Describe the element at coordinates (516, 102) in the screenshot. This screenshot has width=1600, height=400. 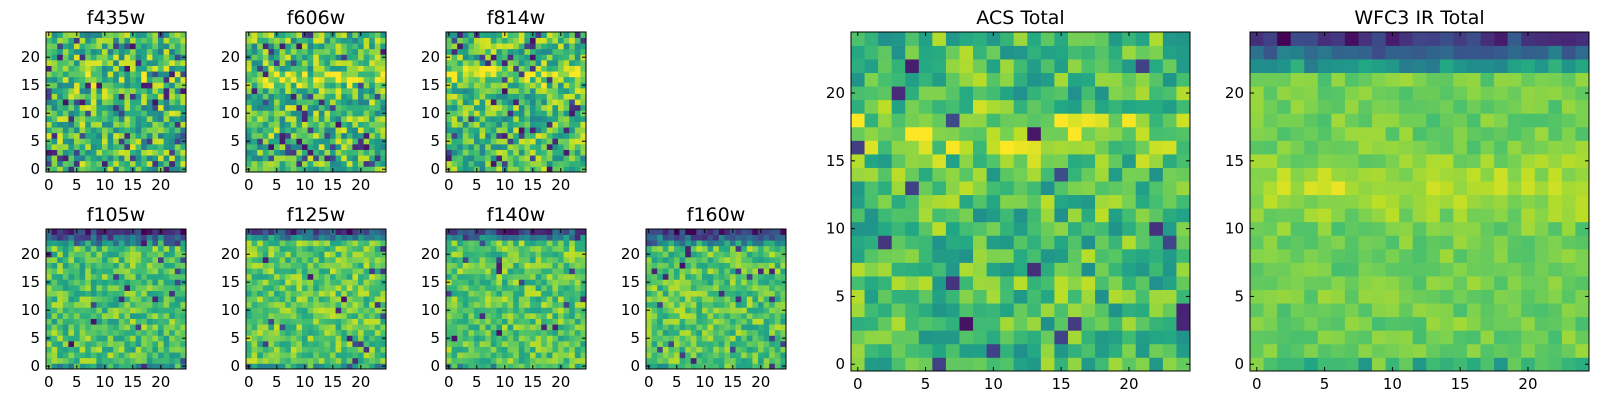
I see `heatmap-cells` at that location.